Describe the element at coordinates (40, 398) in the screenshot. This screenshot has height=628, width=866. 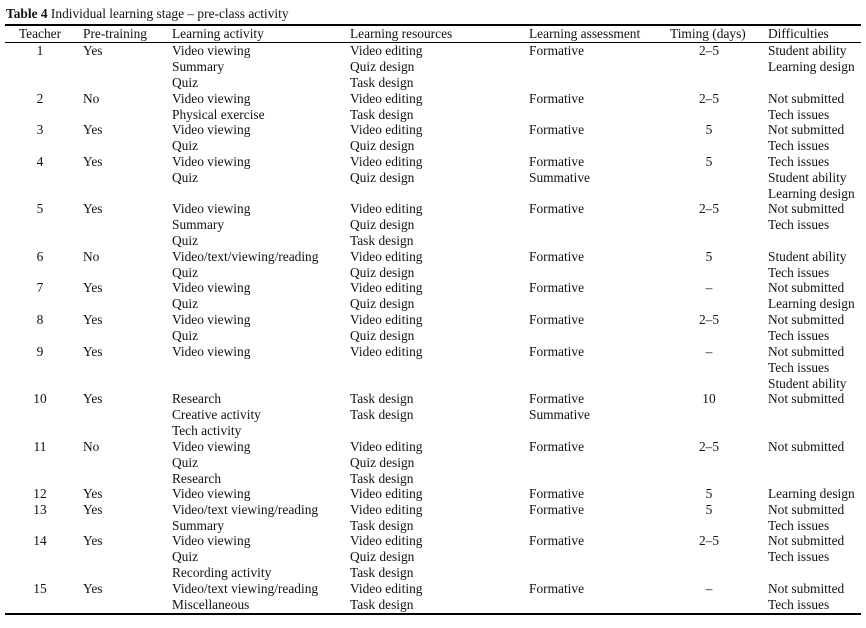
I see `cell-teacher: 10` at that location.